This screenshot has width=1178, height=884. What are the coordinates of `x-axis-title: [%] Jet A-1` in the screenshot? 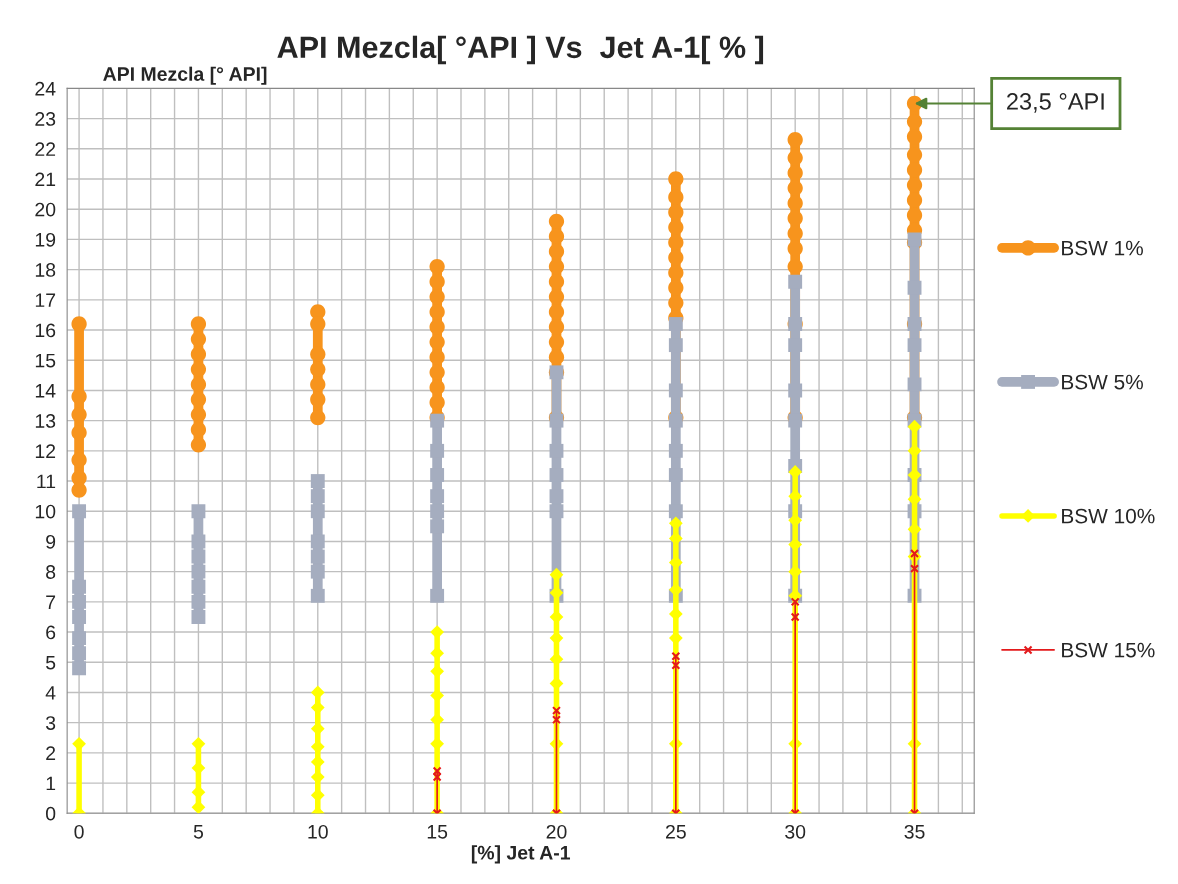 It's located at (521, 854).